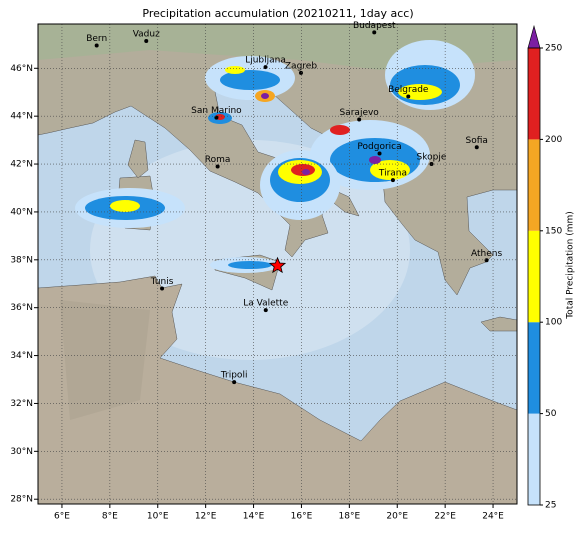 The width and height of the screenshot is (586, 533). I want to click on city-label: Skopje, so click(432, 158).